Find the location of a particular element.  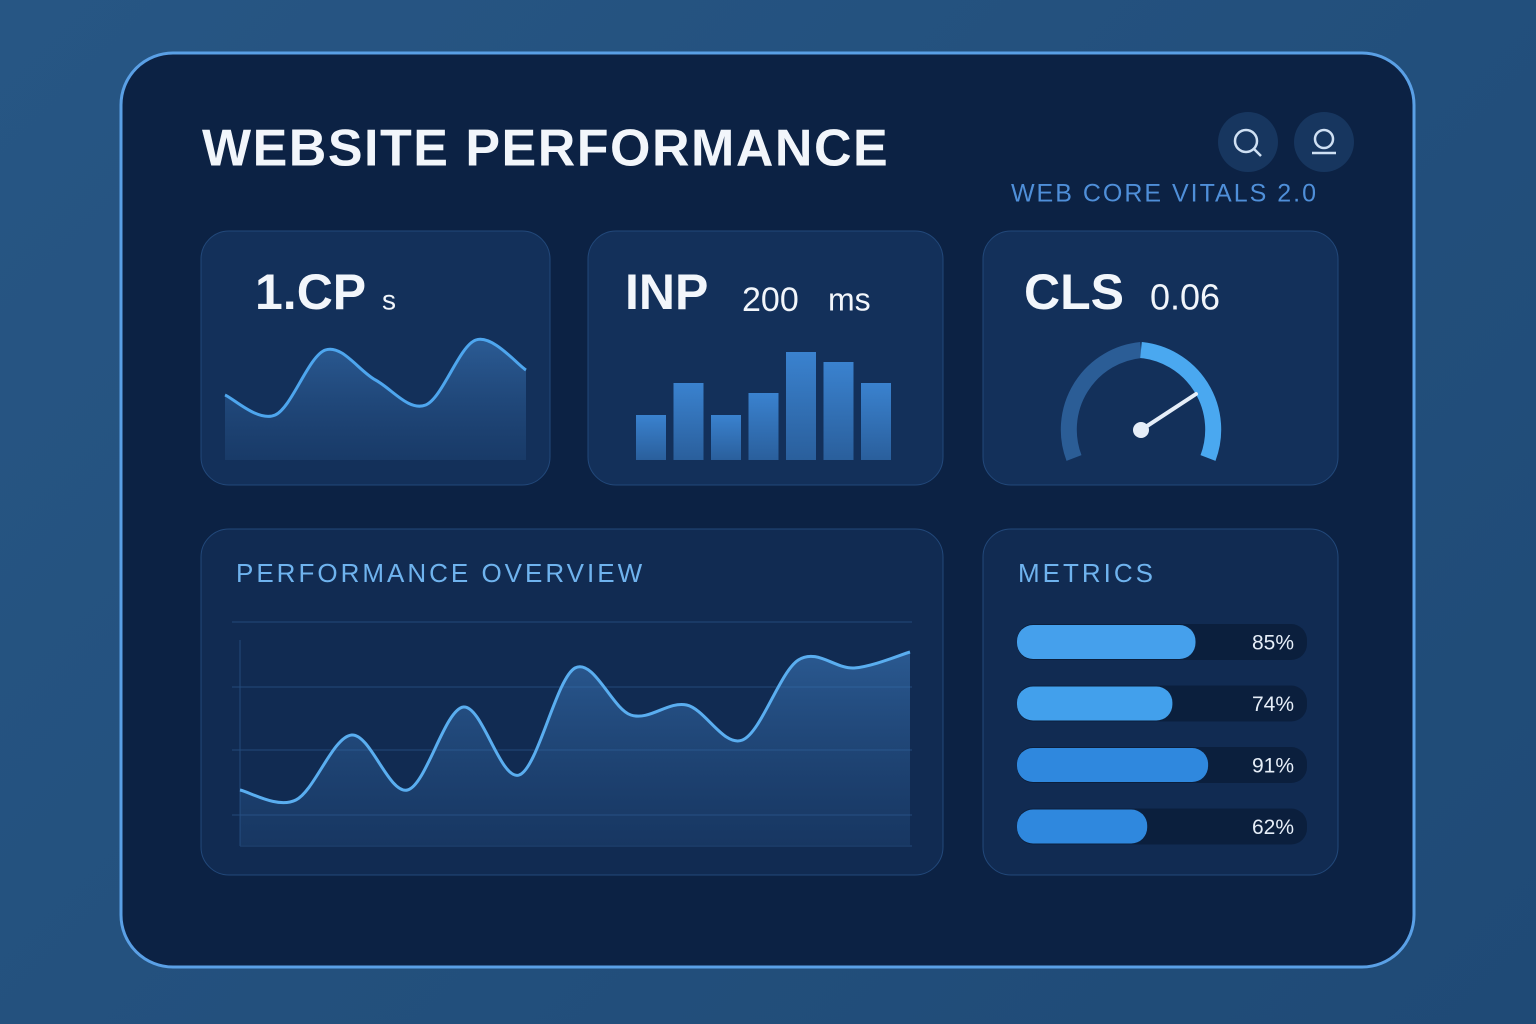

gauge-track is located at coordinates (1101, 401).